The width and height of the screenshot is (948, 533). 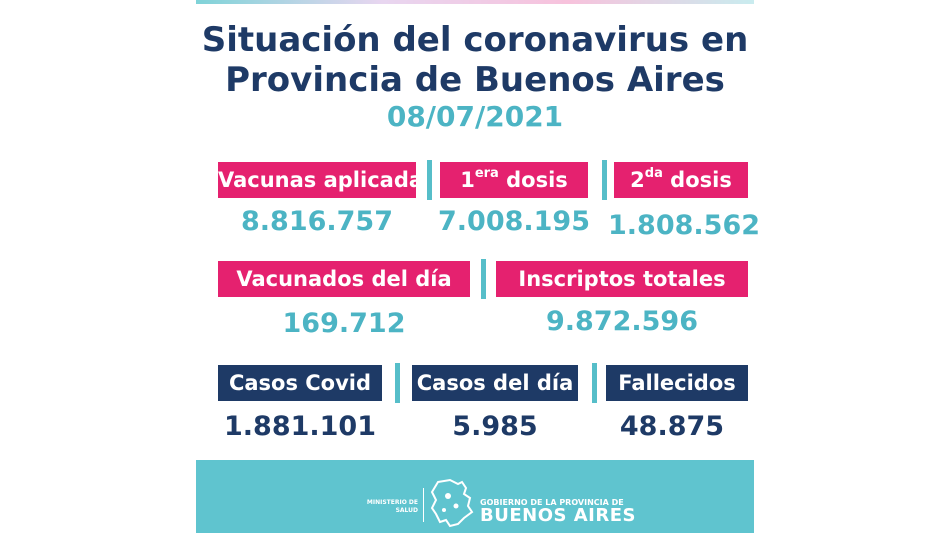 What do you see at coordinates (475, 40) in the screenshot?
I see `page-title-line1: Situación del coronavirus en` at bounding box center [475, 40].